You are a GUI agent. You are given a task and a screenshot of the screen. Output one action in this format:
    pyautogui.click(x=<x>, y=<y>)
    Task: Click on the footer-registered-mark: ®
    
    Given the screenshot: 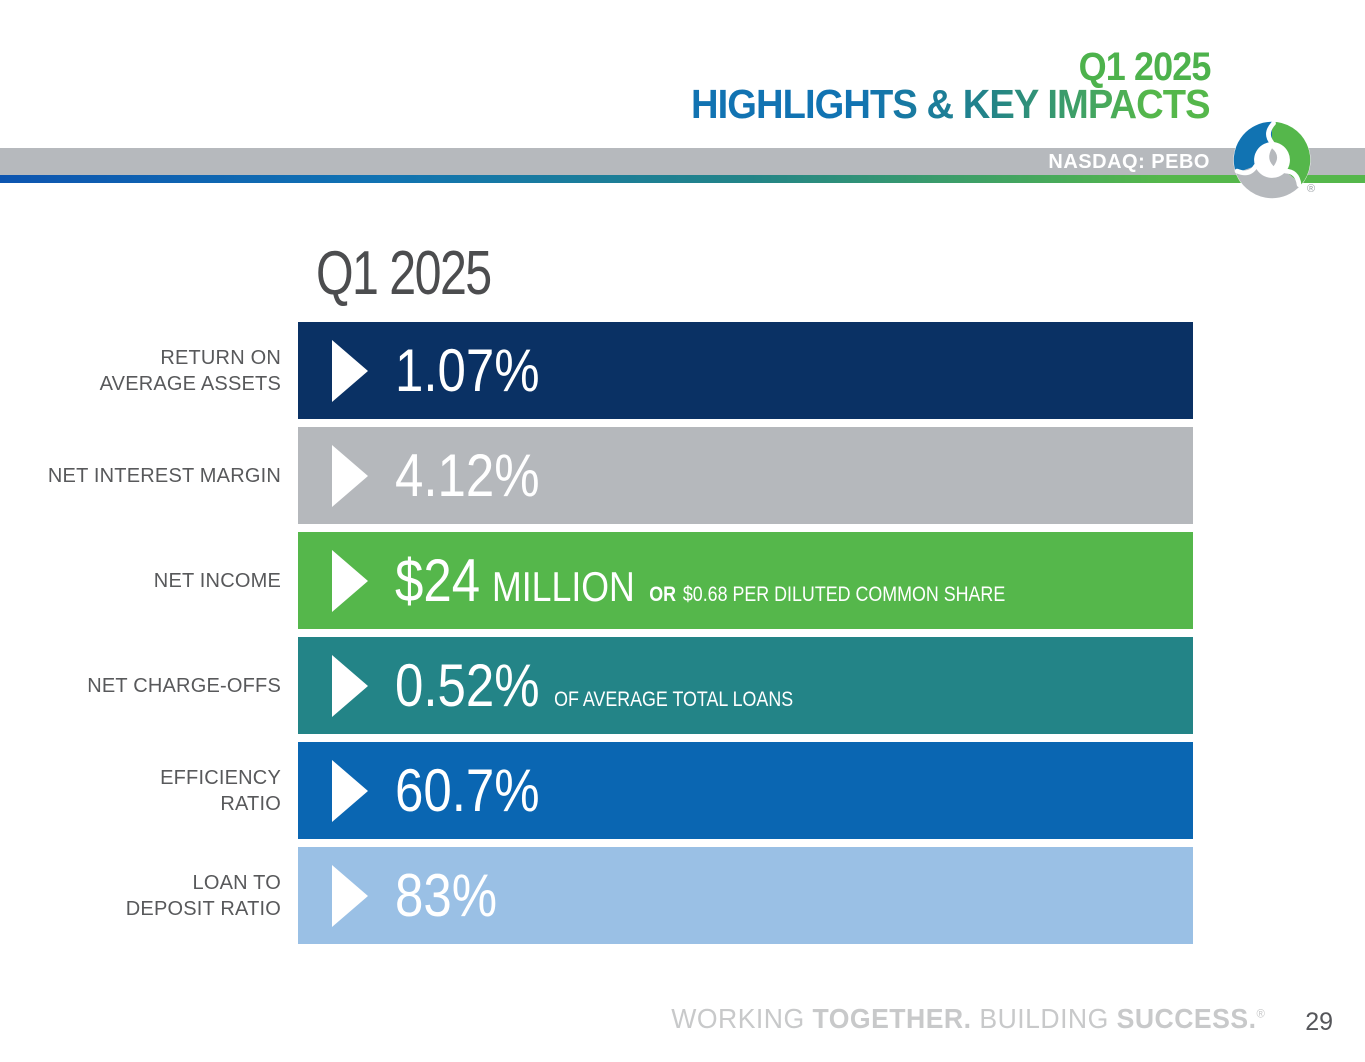 What is the action you would take?
    pyautogui.click(x=1260, y=1013)
    